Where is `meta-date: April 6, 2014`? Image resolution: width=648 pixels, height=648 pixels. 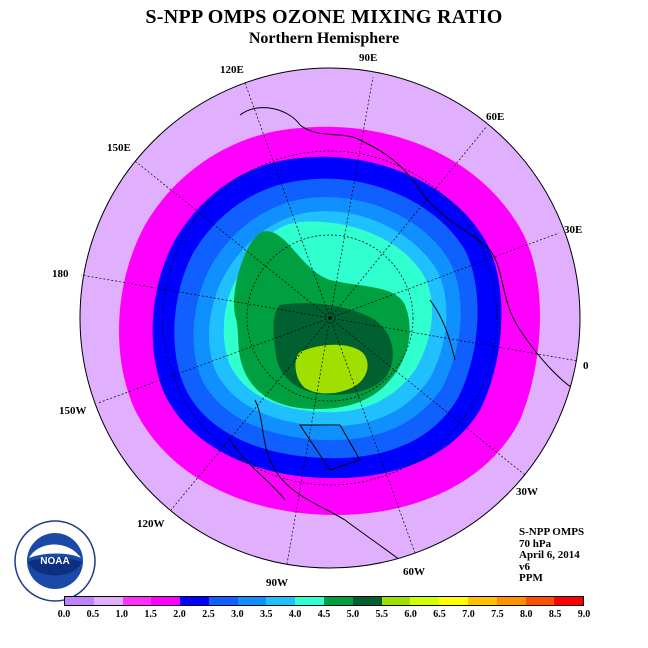
meta-date: April 6, 2014 is located at coordinates (549, 555).